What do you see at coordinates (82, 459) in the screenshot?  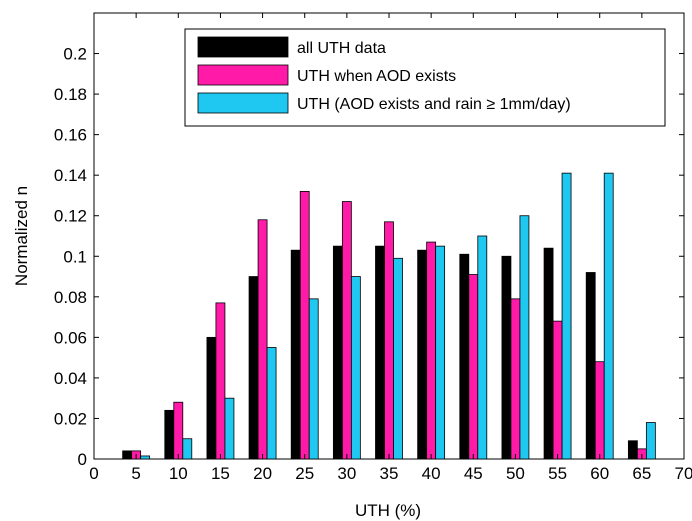 I see `y-tick-label: 0` at bounding box center [82, 459].